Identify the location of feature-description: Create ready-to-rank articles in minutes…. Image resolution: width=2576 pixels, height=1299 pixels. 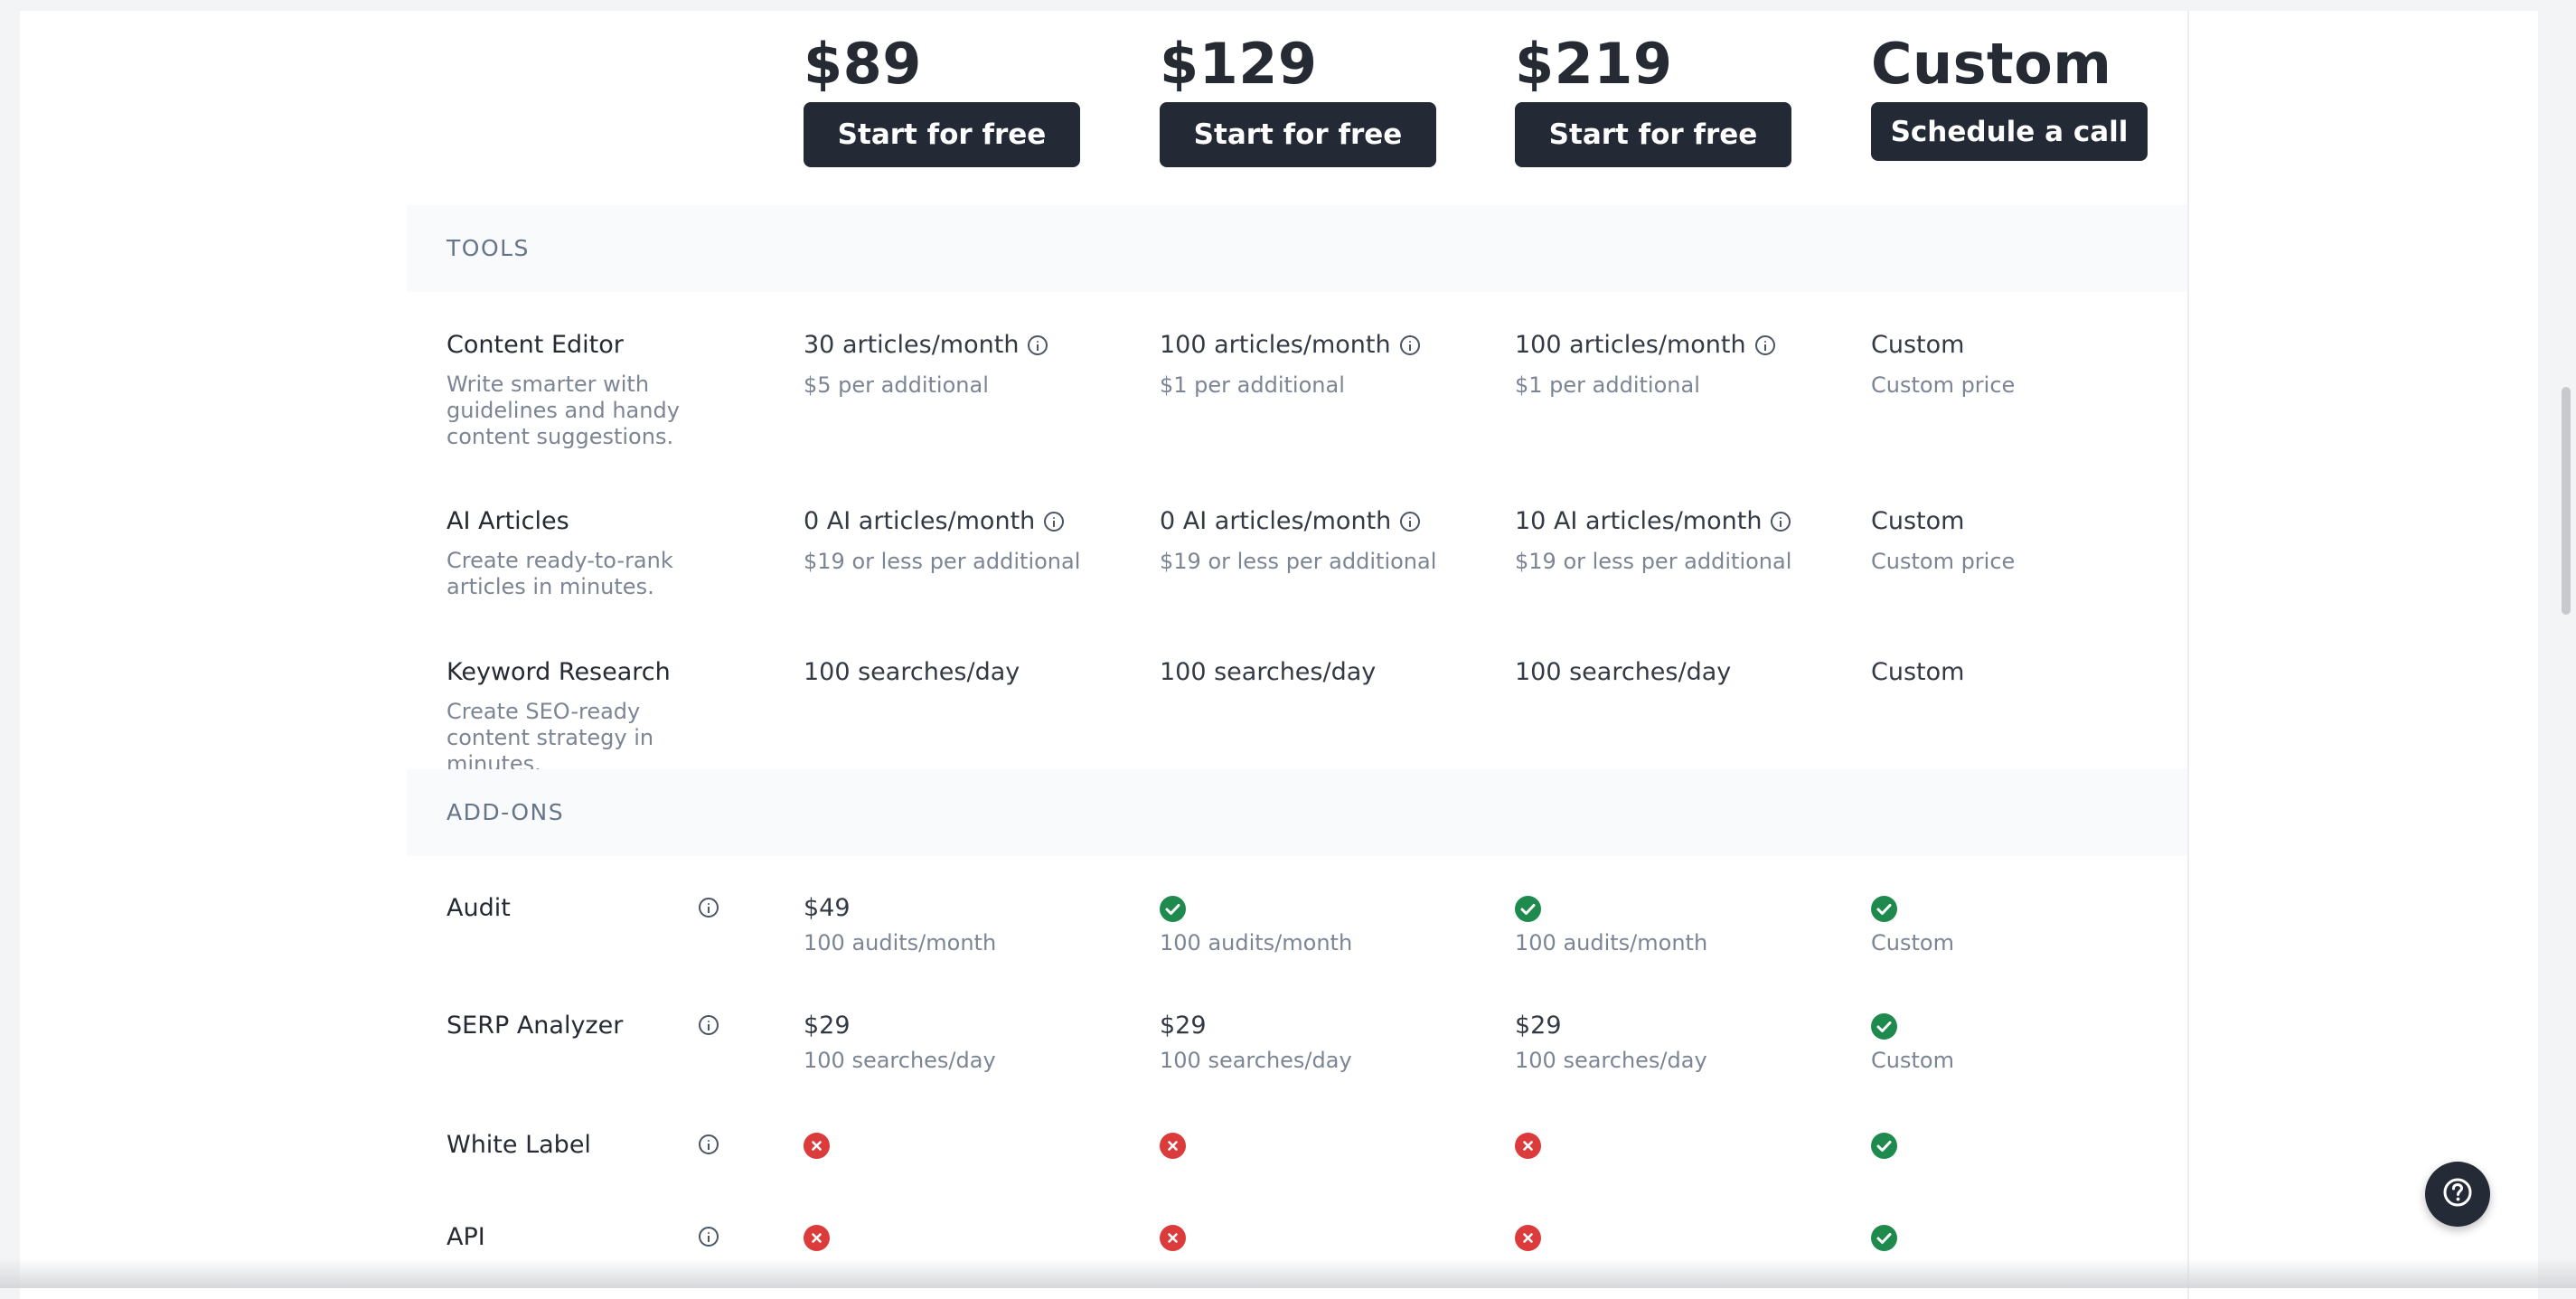
(560, 573).